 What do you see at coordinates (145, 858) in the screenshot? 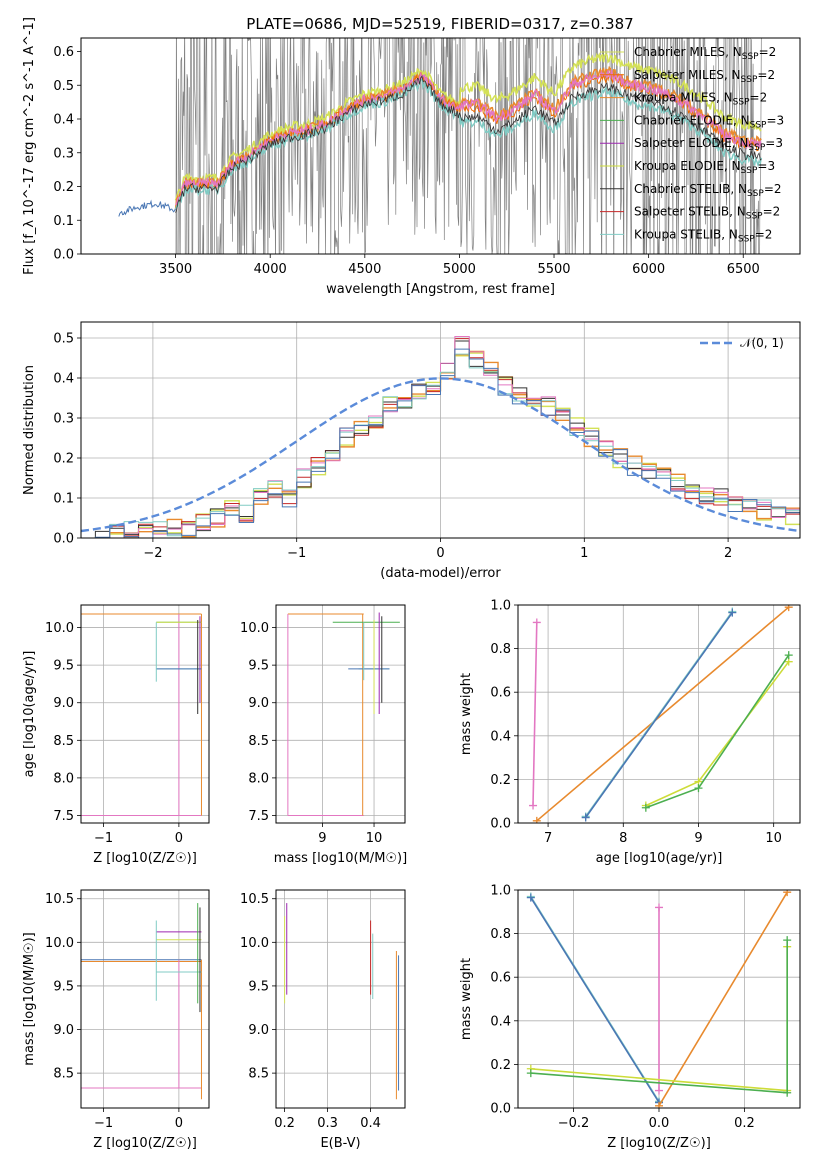
I see `x-axis-label: Z [log10(Z/Z☉)]` at bounding box center [145, 858].